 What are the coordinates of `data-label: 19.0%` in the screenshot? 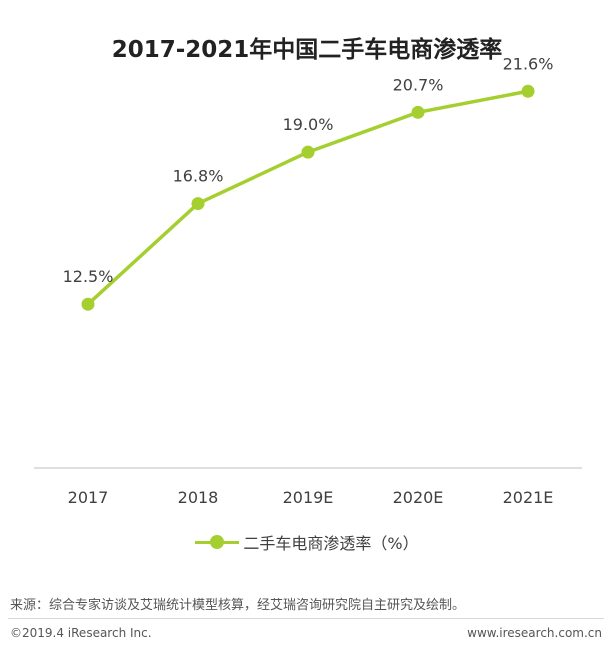 It's located at (308, 124).